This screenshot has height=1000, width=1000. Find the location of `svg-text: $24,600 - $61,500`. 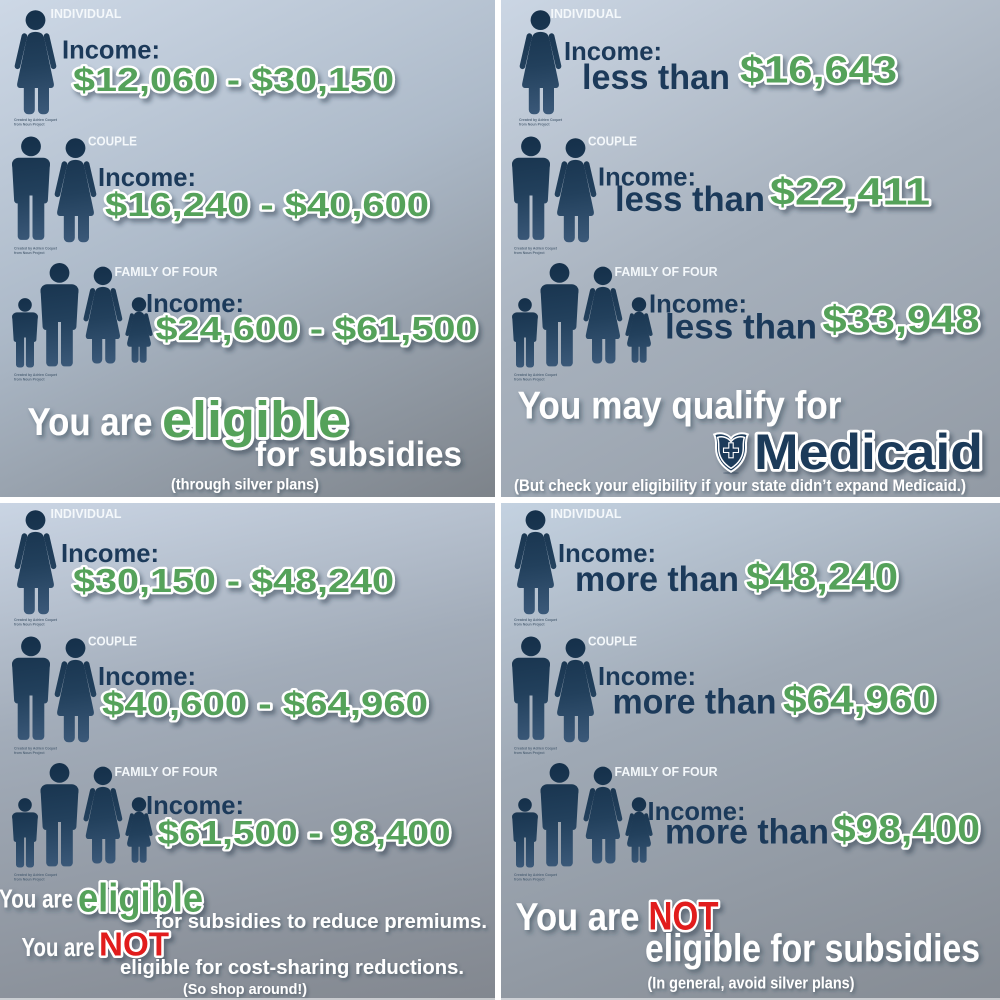

svg-text: $24,600 - $61,500 is located at coordinates (317, 328).